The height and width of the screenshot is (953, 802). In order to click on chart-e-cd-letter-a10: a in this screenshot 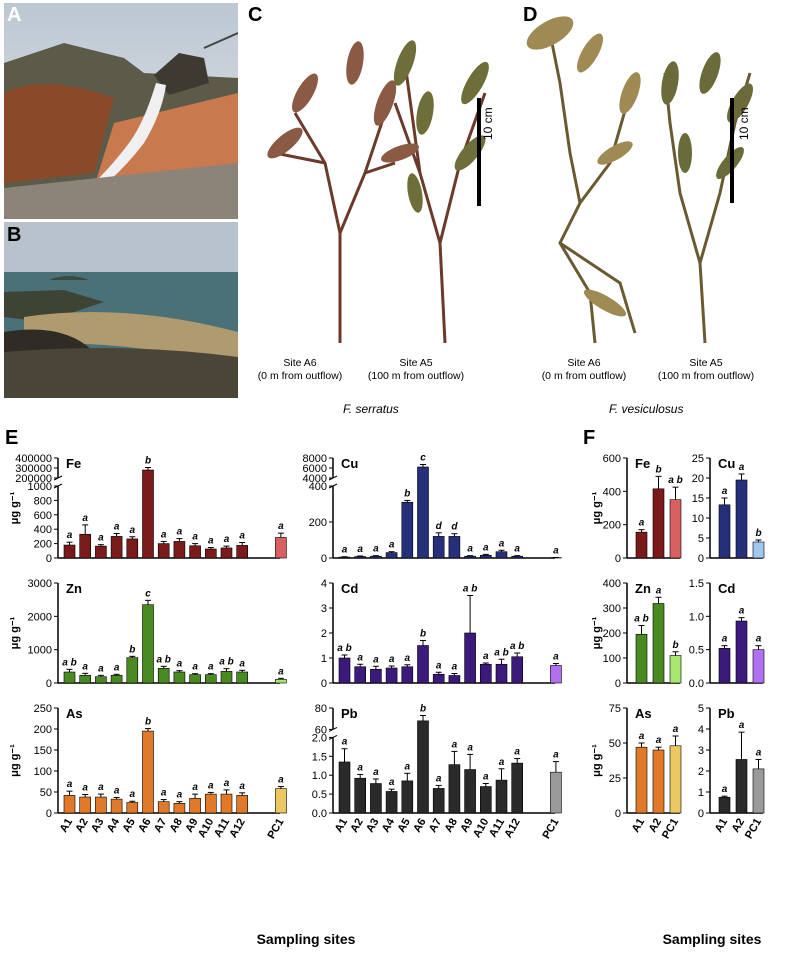, I will do `click(486, 656)`.